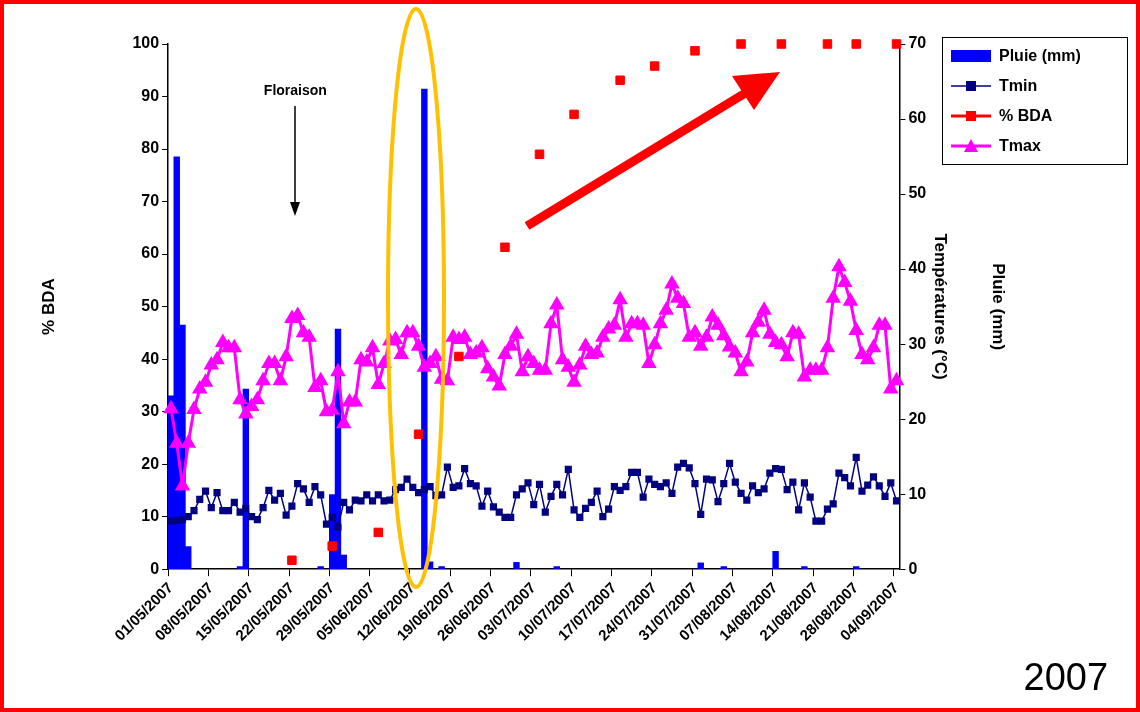  I want to click on y2-tick-label: 20, so click(917, 418).